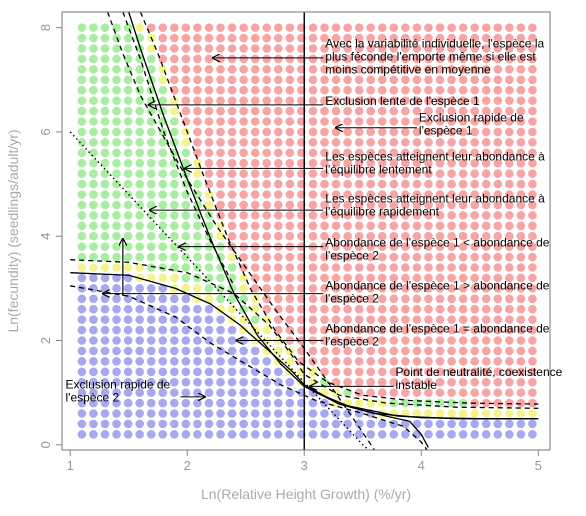 The height and width of the screenshot is (516, 586). What do you see at coordinates (70, 465) in the screenshot?
I see `x-tick-label: 1` at bounding box center [70, 465].